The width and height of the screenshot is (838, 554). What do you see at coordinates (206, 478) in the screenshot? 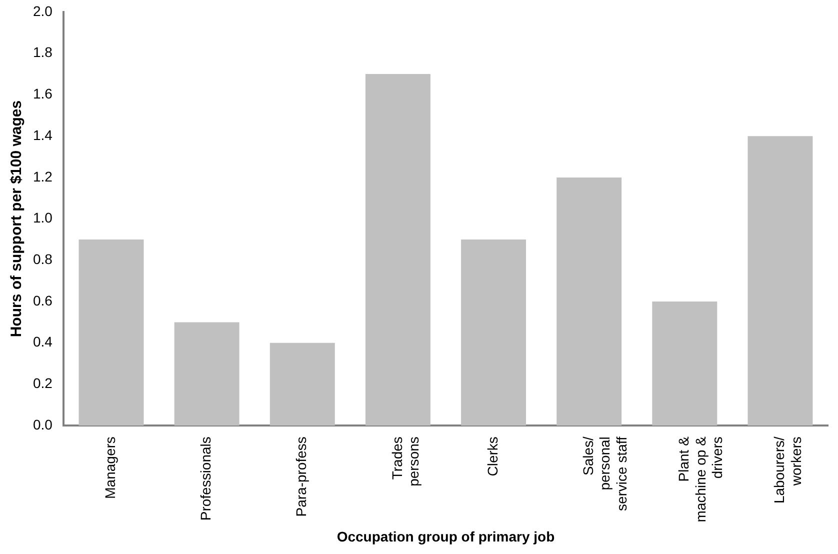
I see `x-tick-label: Professionals` at bounding box center [206, 478].